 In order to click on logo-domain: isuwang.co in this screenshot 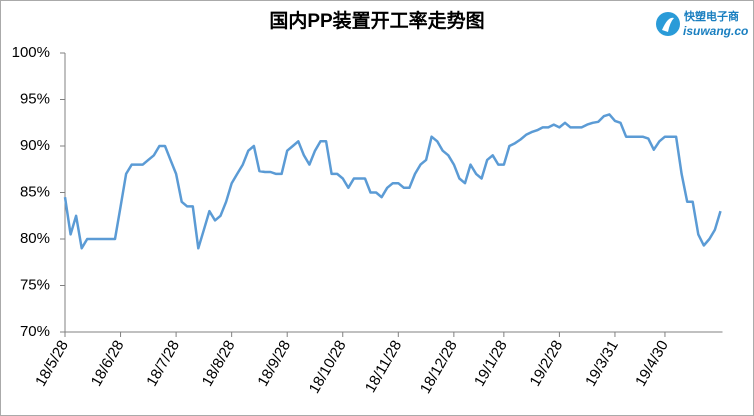, I will do `click(715, 31)`.